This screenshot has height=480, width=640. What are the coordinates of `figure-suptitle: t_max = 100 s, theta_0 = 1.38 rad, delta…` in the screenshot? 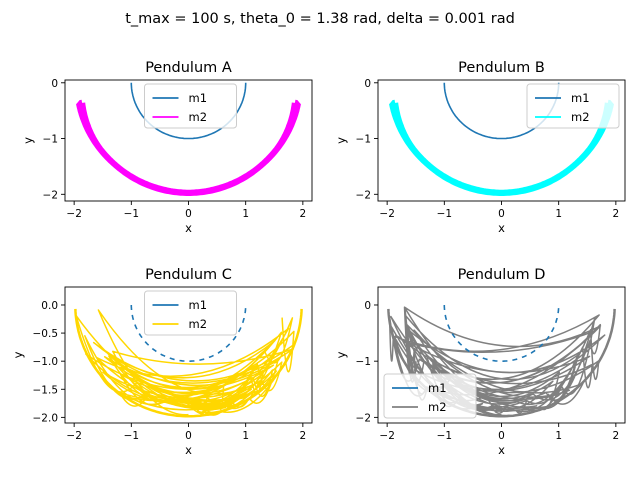 It's located at (320, 19).